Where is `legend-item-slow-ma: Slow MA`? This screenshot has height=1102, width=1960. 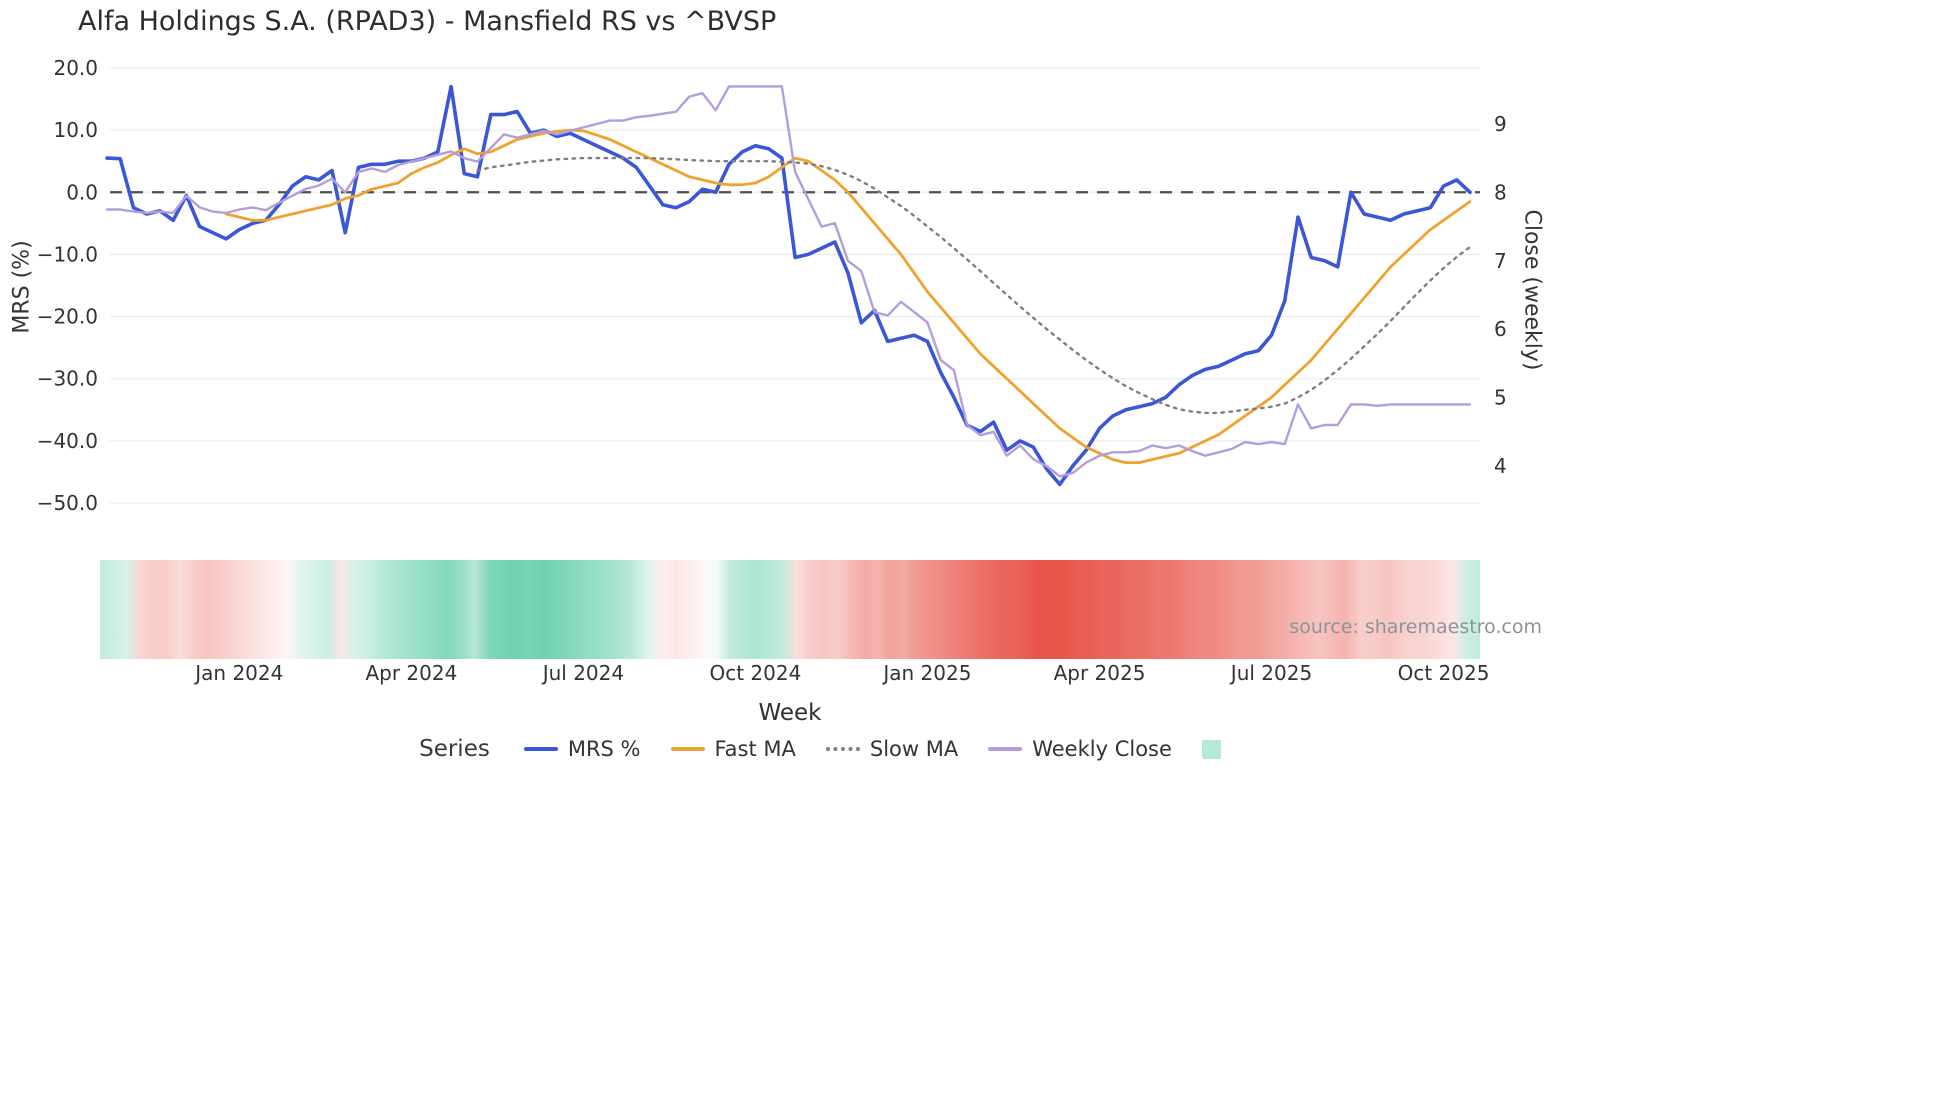
legend-item-slow-ma: Slow MA is located at coordinates (892, 749).